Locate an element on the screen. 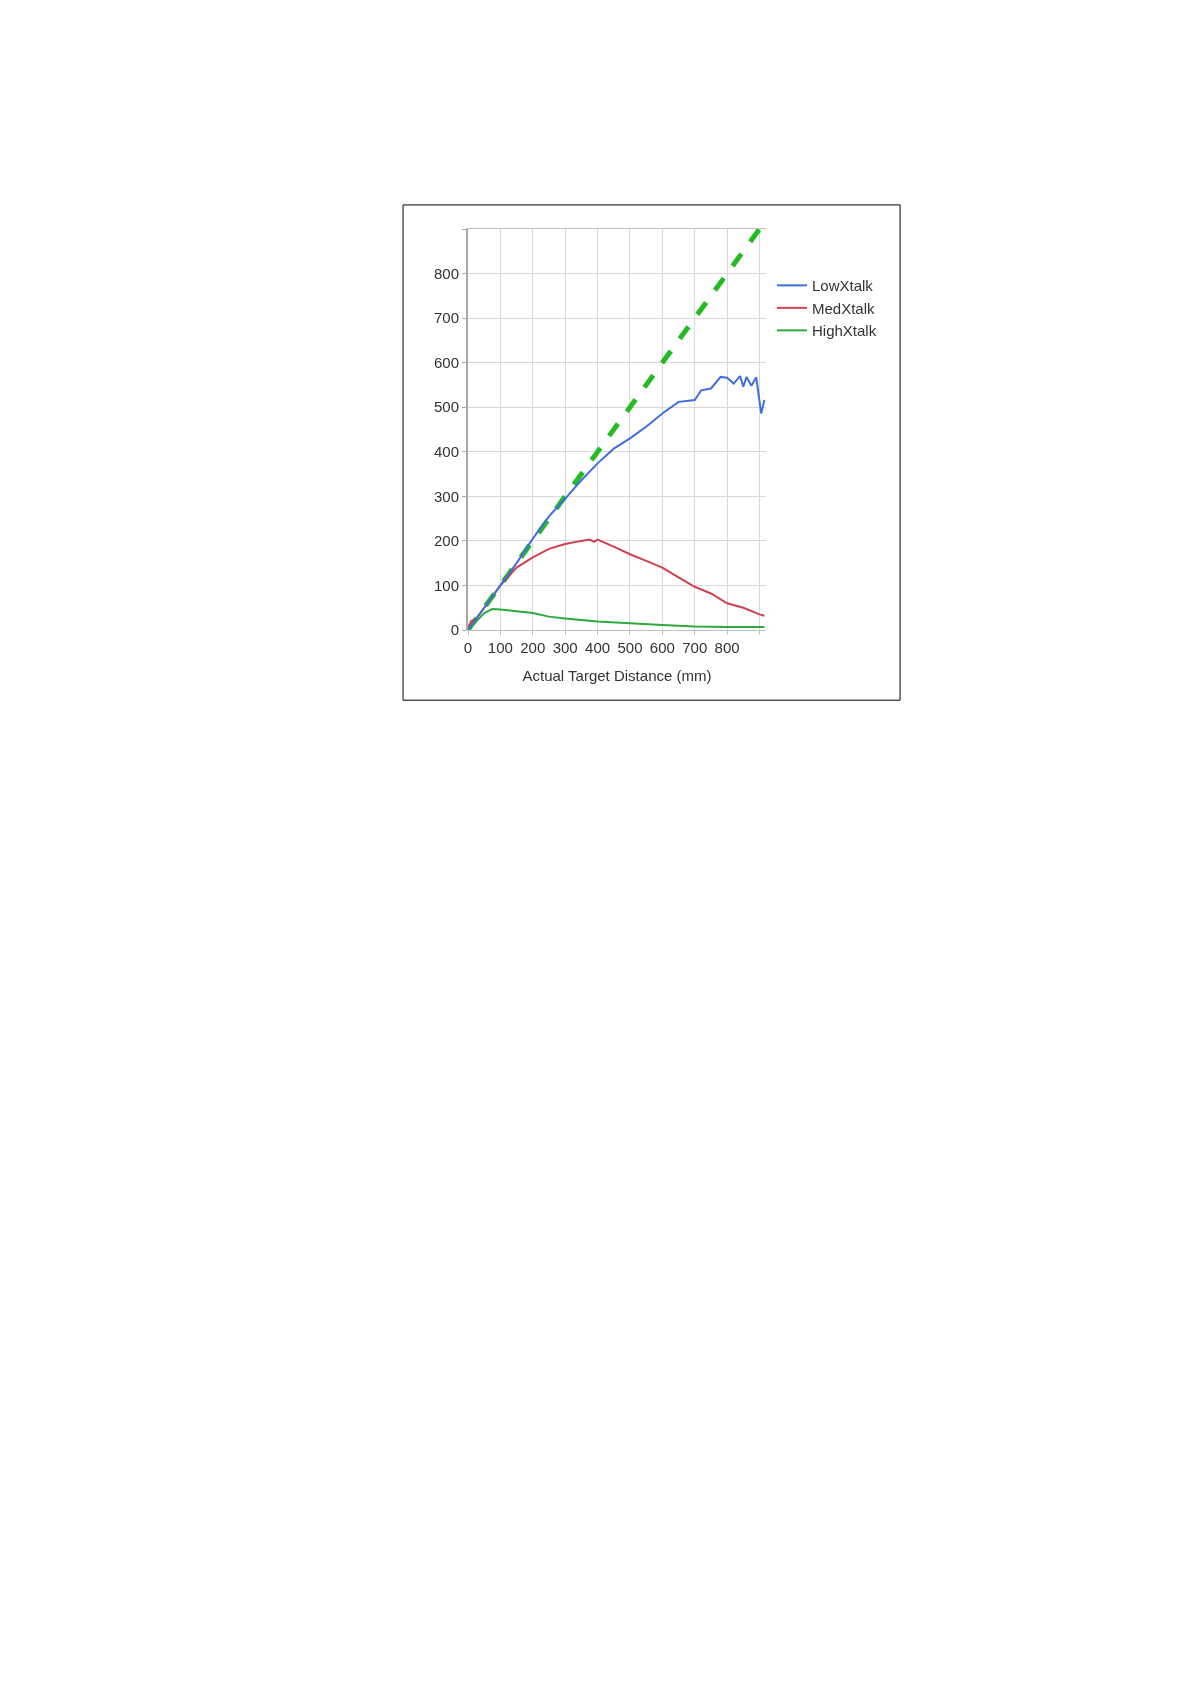 The height and width of the screenshot is (1685, 1191). y-tick-label: 400 is located at coordinates (446, 452).